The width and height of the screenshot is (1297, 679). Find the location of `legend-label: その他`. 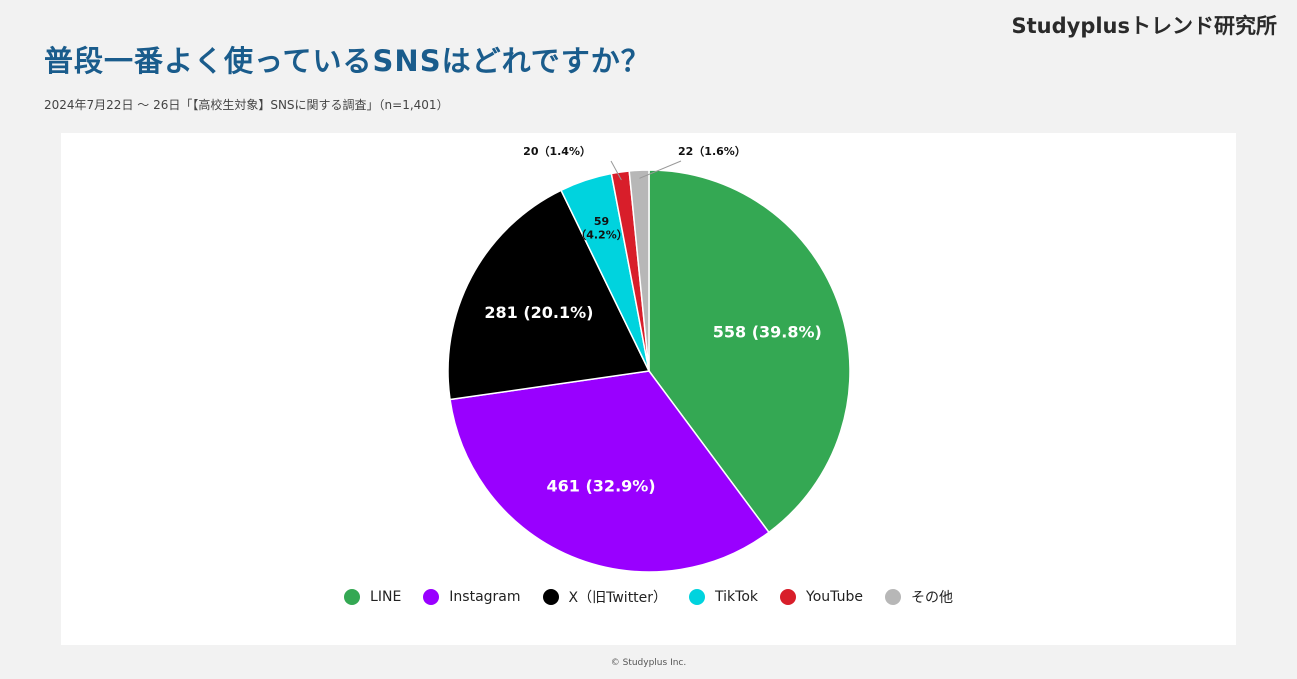

legend-label: その他 is located at coordinates (931, 598).